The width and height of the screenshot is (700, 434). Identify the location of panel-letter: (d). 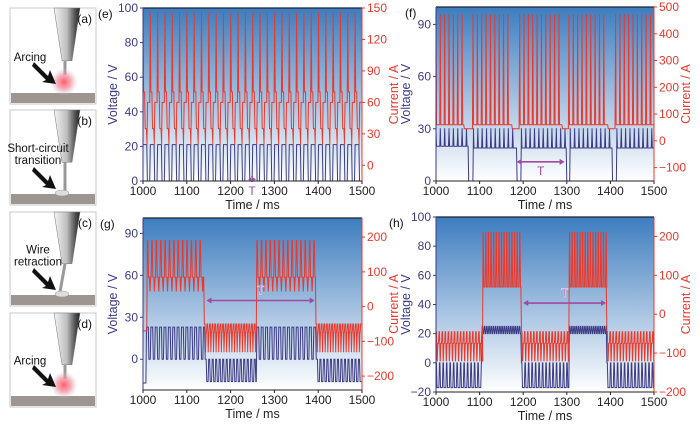
(84, 324).